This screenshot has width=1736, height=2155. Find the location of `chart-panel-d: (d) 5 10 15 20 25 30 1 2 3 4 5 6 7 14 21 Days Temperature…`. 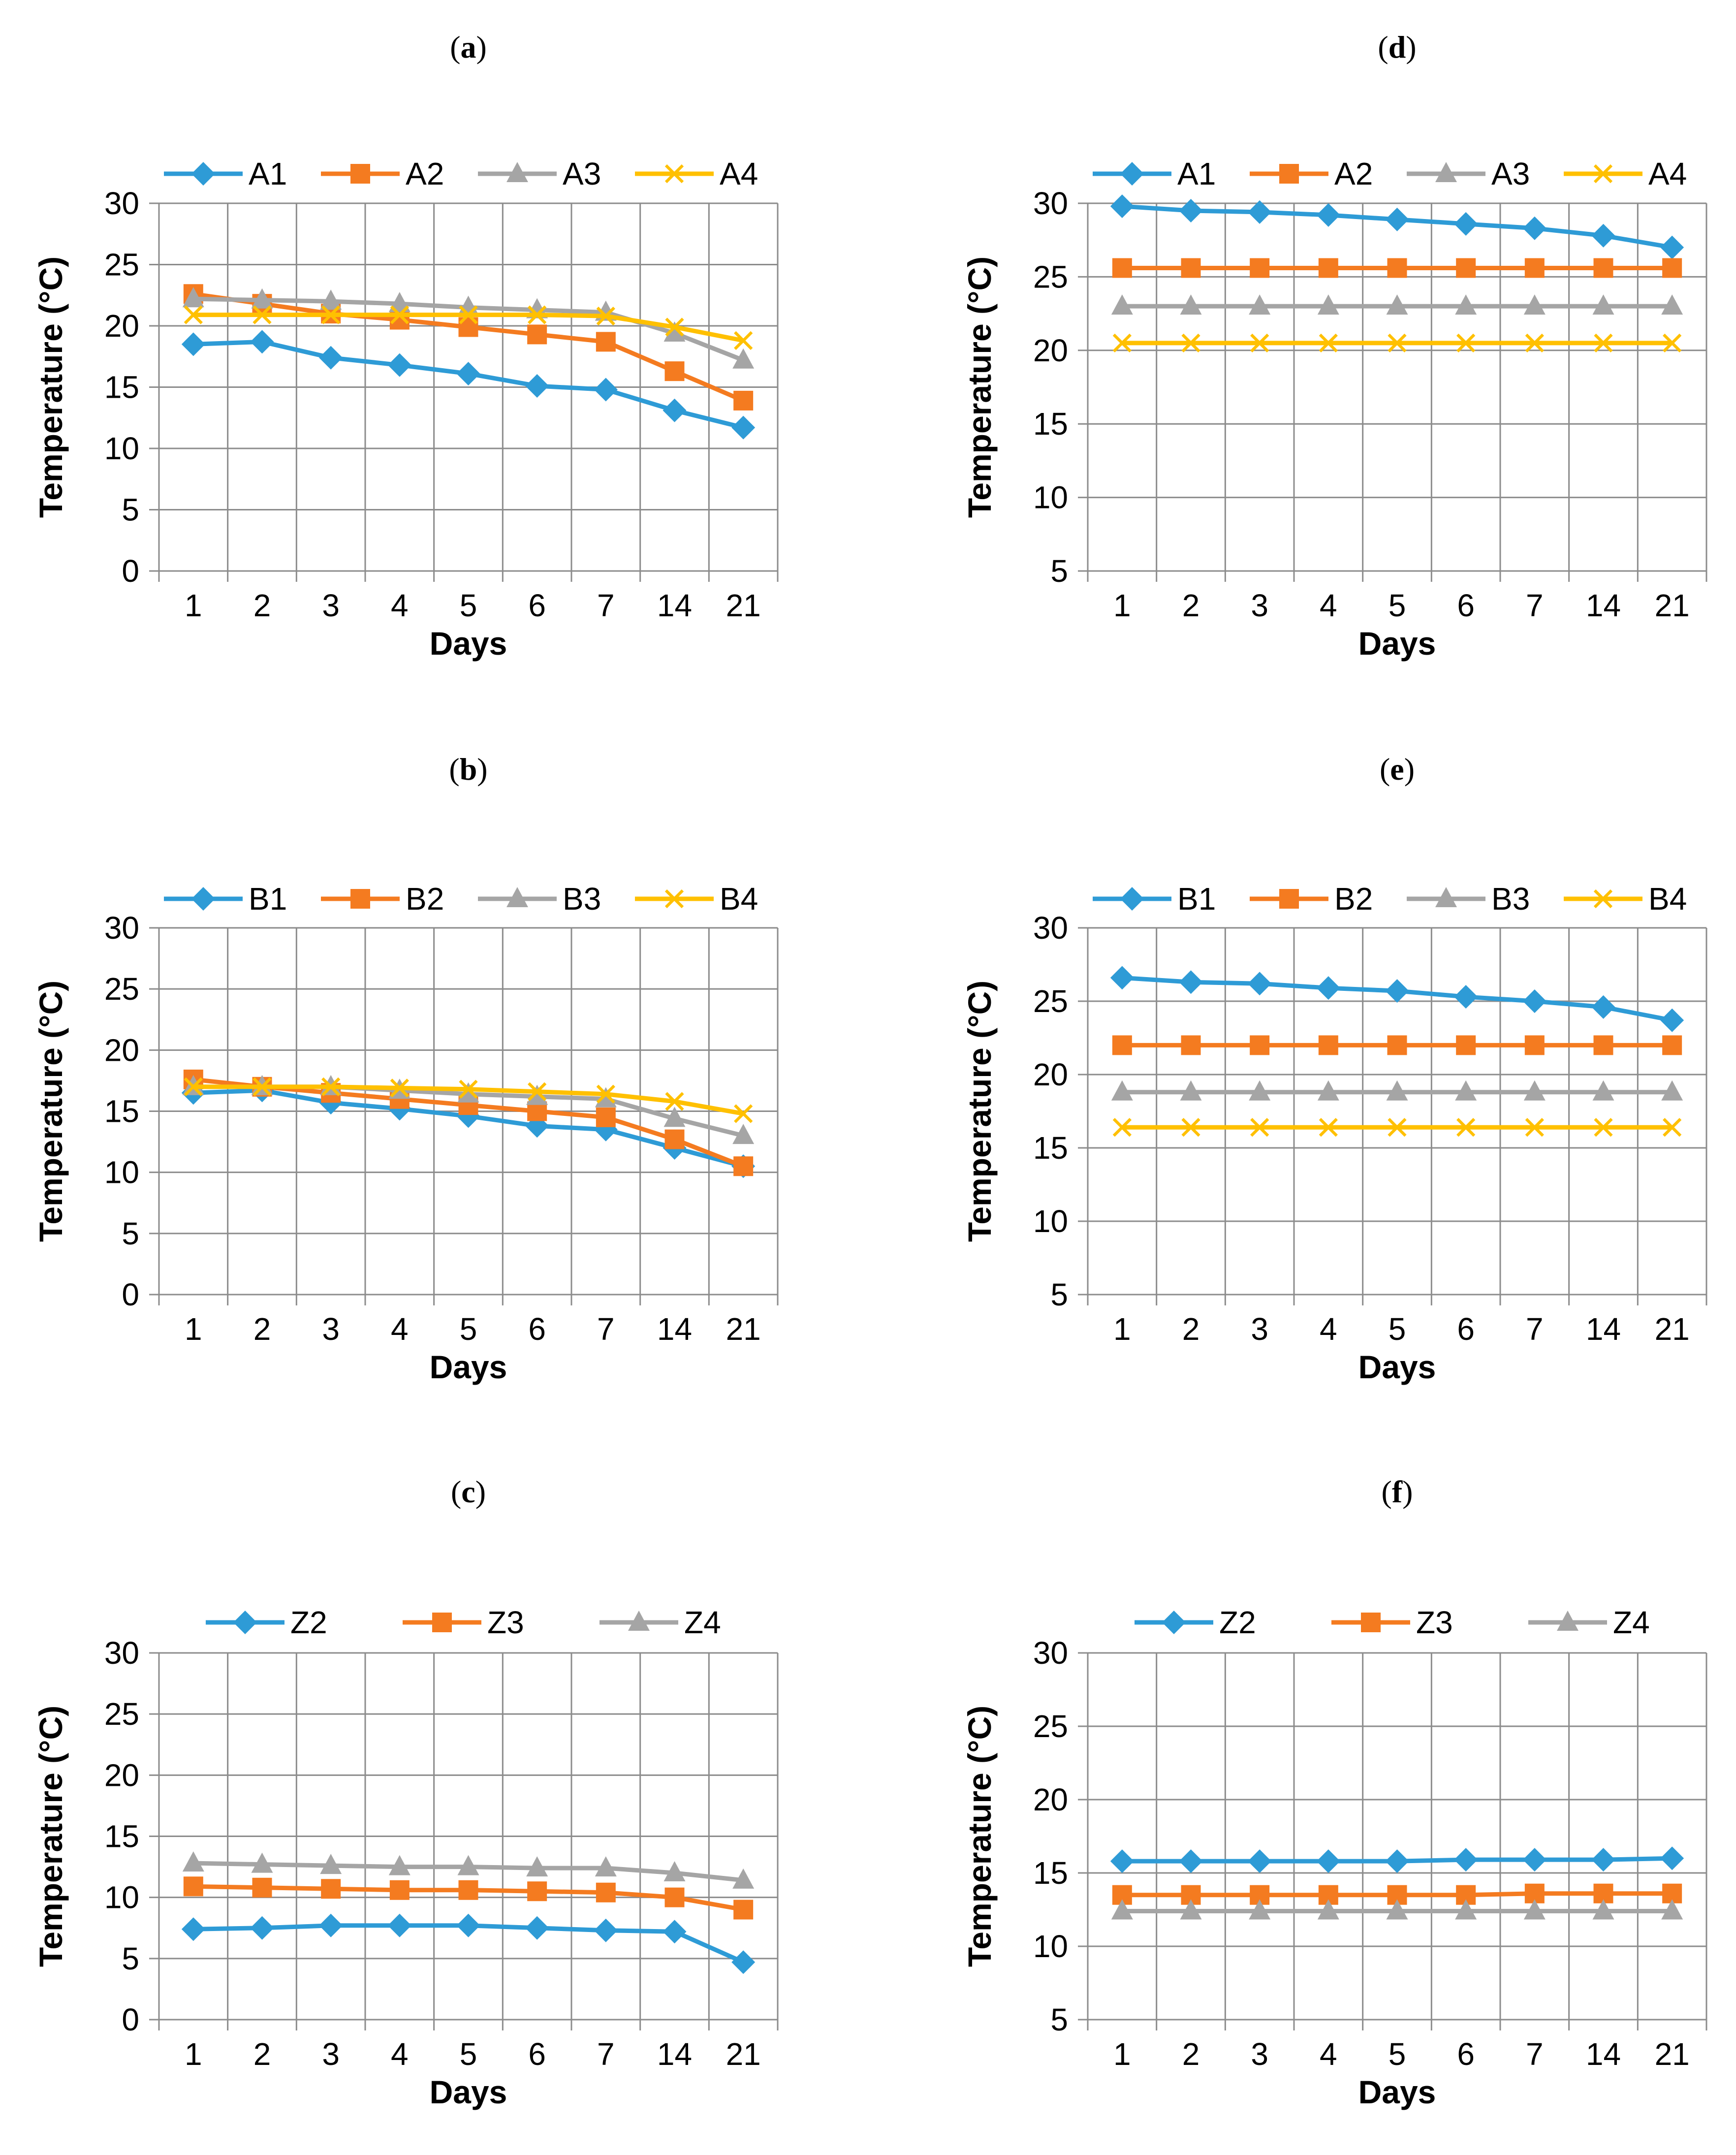

chart-panel-d: (d) 5 10 15 20 25 30 1 2 3 4 5 6 7 14 21 Days Temperature… is located at coordinates (1334, 346).